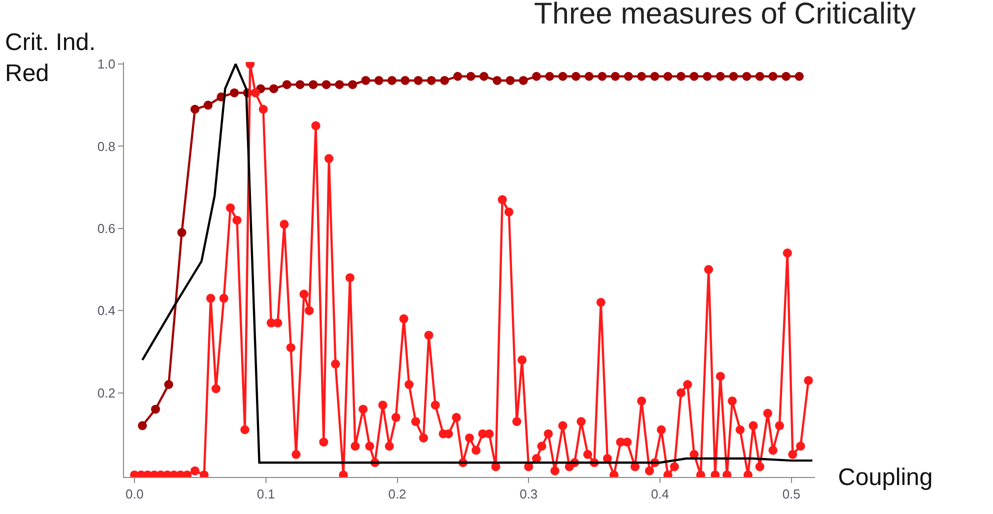 This screenshot has width=993, height=514. Describe the element at coordinates (106, 64) in the screenshot. I see `y-tick-label: 1.0` at that location.